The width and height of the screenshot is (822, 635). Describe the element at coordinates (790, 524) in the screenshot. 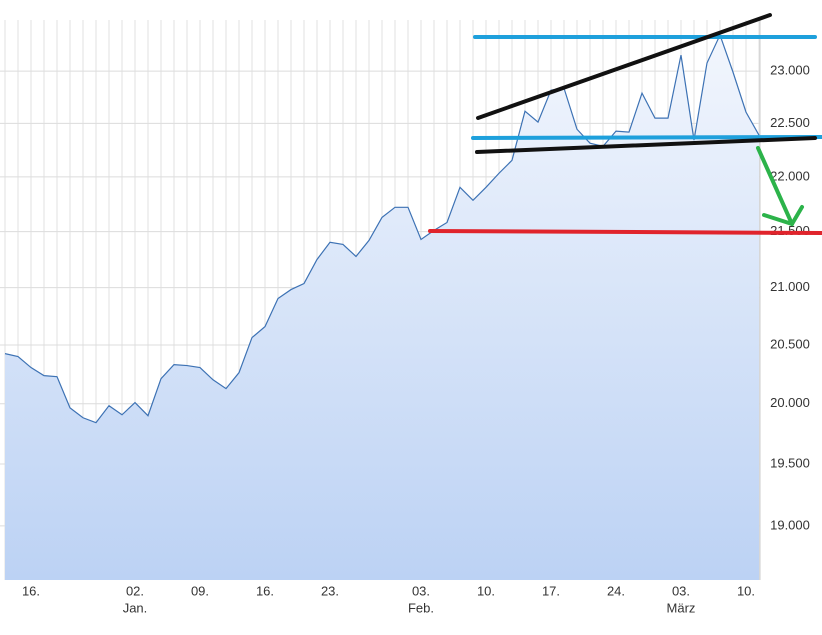

I see `y-tick-label: 19.000` at that location.